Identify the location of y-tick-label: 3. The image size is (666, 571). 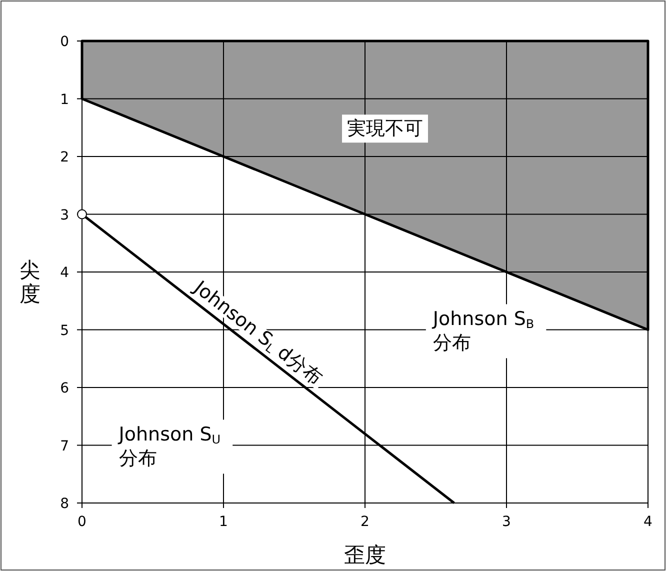
(64, 215).